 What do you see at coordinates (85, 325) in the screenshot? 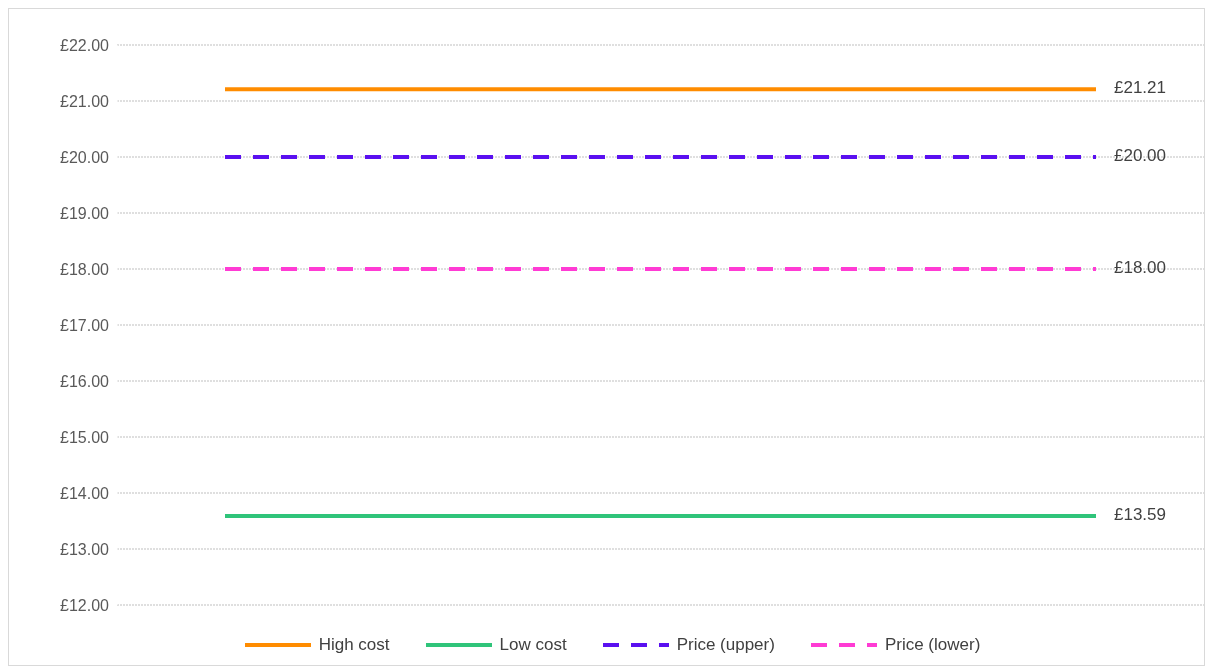
I see `y-tick-label: £17.00` at bounding box center [85, 325].